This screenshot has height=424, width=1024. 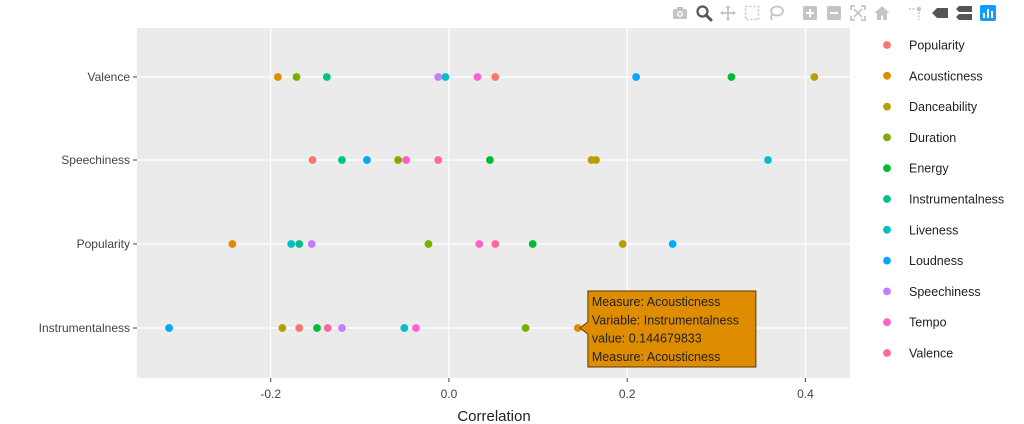 I want to click on legend-item: Popularity, so click(x=924, y=46).